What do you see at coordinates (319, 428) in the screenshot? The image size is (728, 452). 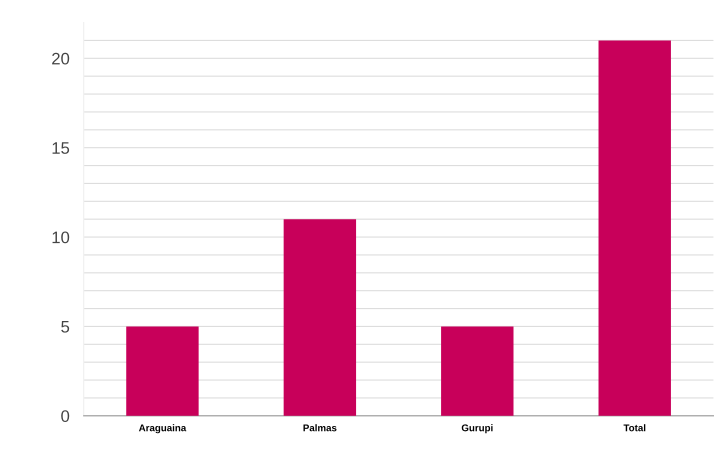 I see `x-tick-label: Palmas` at bounding box center [319, 428].